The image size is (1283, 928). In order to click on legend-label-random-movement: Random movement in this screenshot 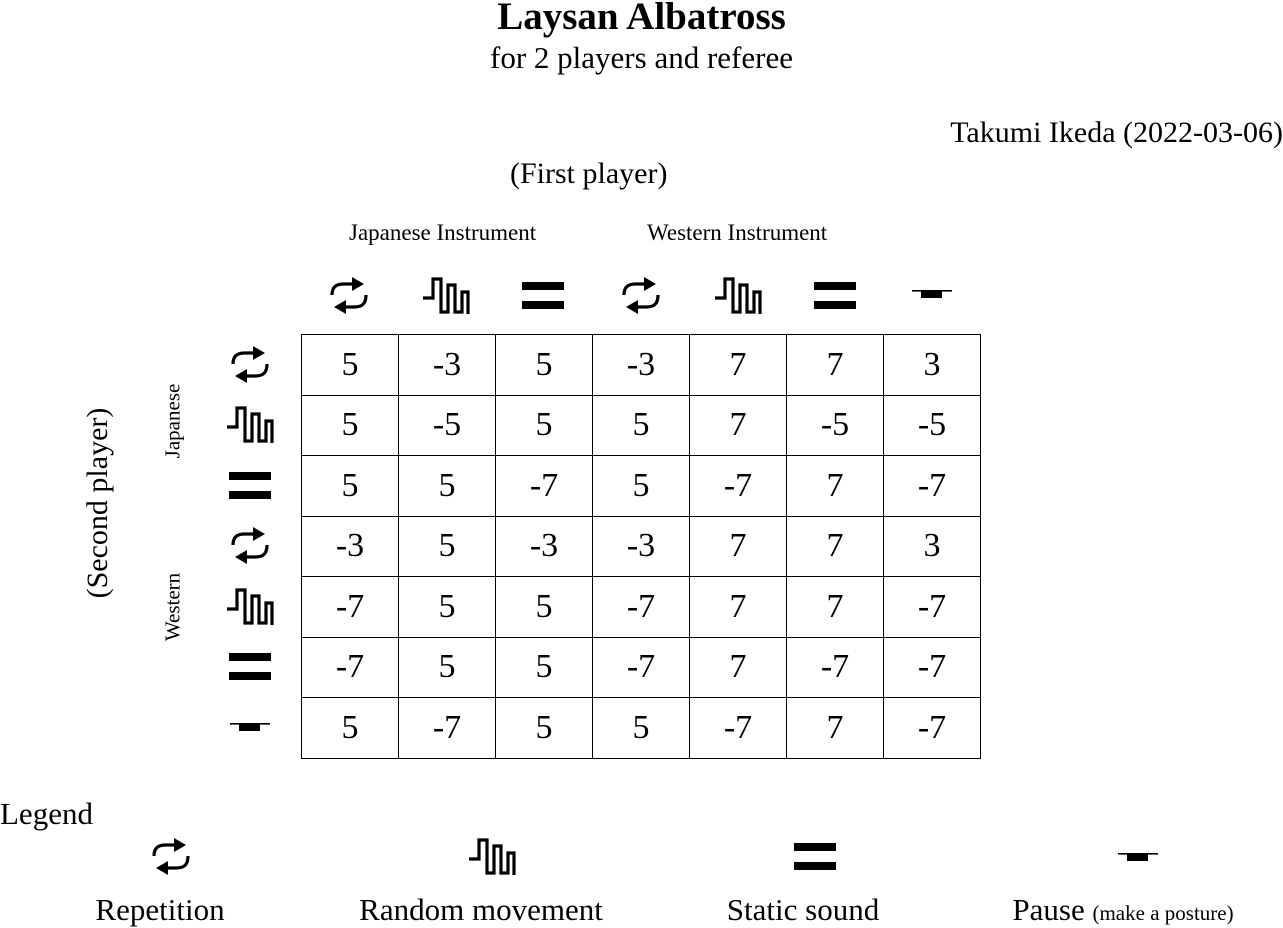, I will do `click(481, 909)`.